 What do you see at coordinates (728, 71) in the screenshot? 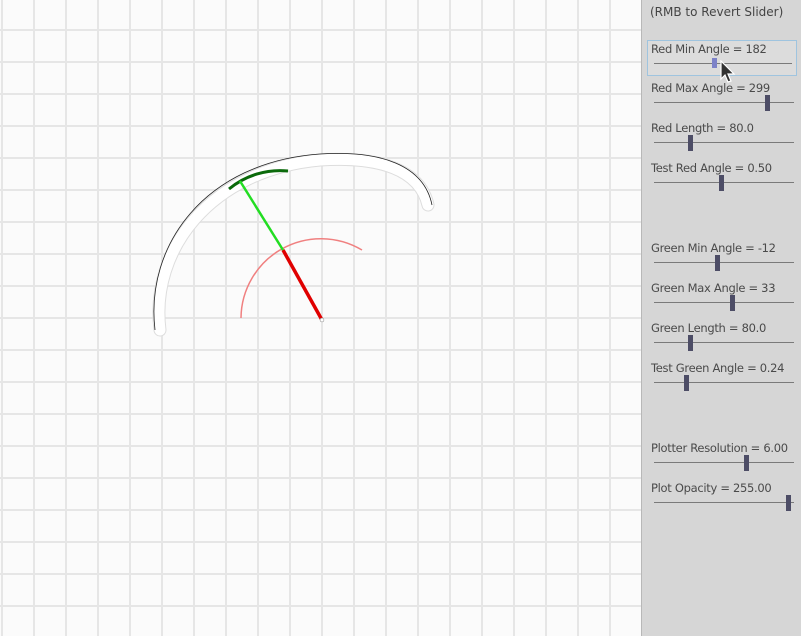
I see `mouse-cursor-icon` at bounding box center [728, 71].